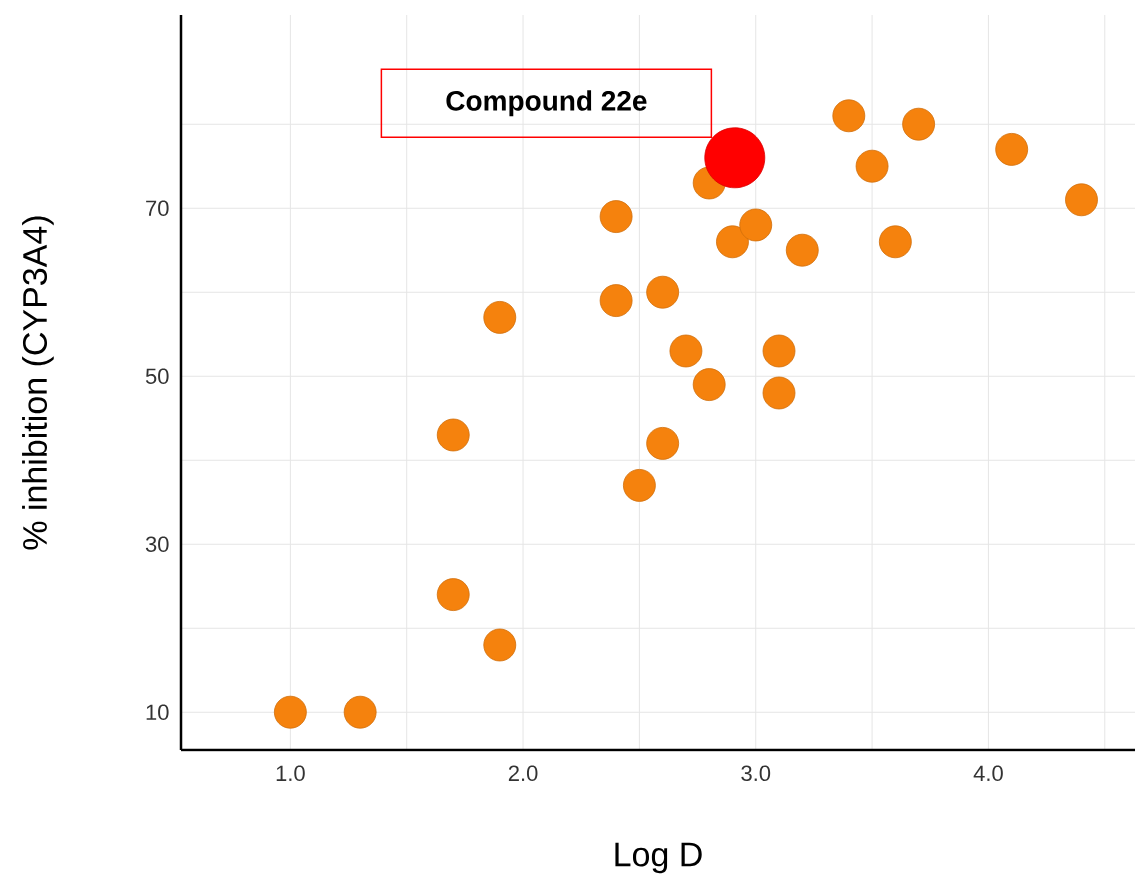 This screenshot has width=1137, height=883. I want to click on y-axis-title: % inhibition (CYP3A4), so click(38, 383).